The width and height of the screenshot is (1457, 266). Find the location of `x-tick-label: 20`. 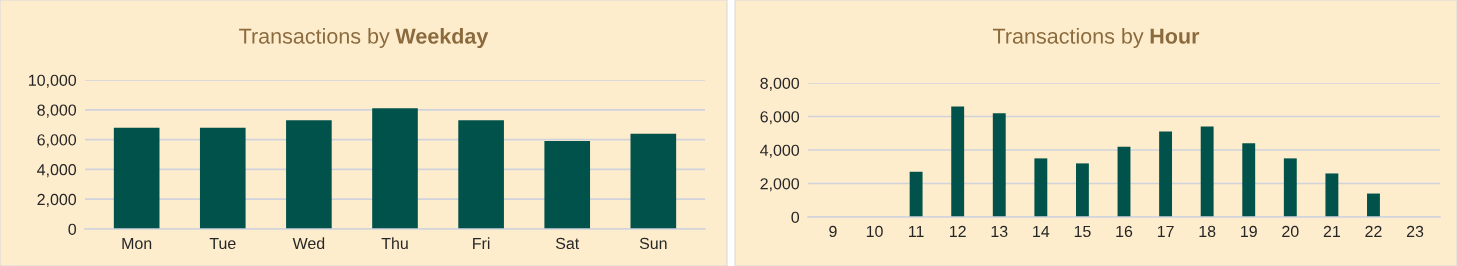

x-tick-label: 20 is located at coordinates (1290, 231).